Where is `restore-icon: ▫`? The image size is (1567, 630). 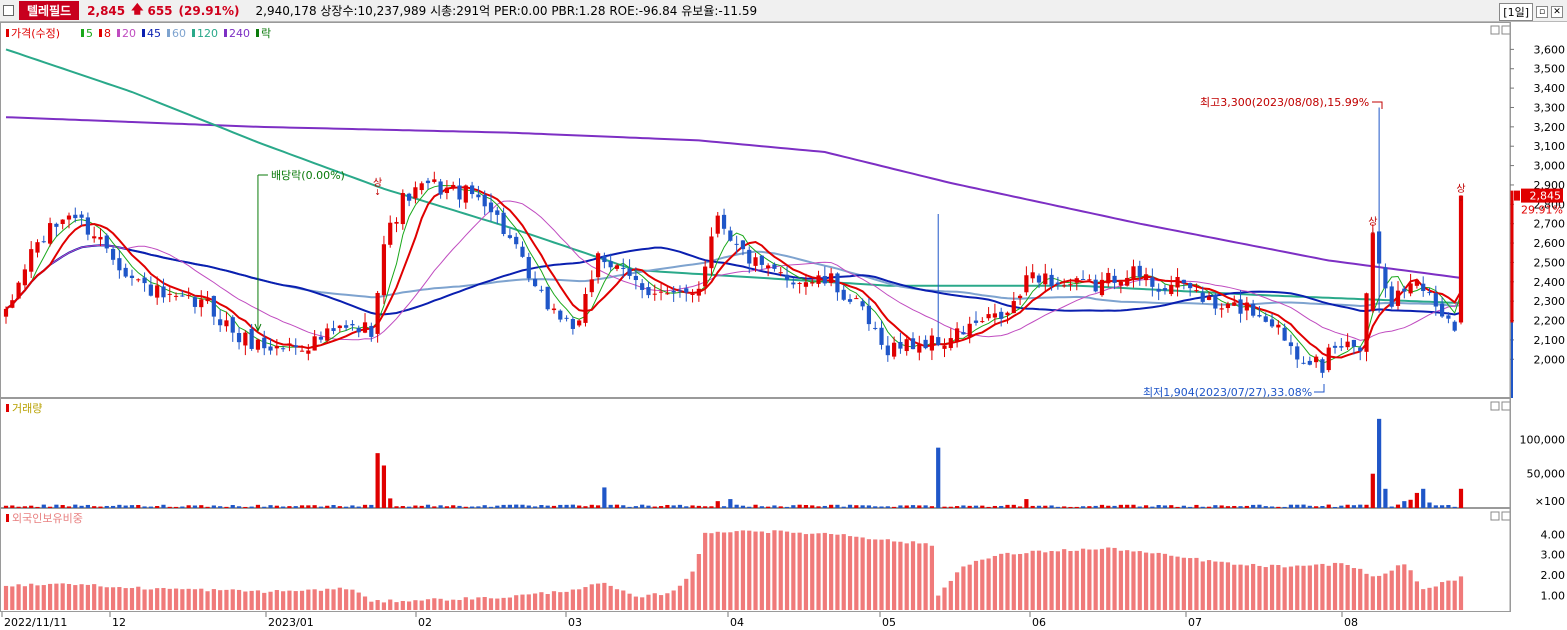 restore-icon: ▫ is located at coordinates (1542, 12).